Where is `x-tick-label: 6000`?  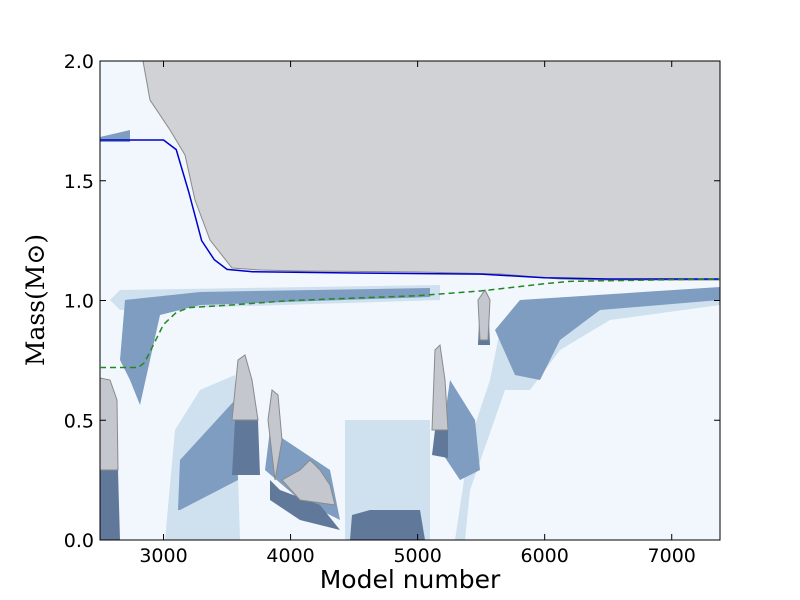
x-tick-label: 6000 is located at coordinates (544, 556).